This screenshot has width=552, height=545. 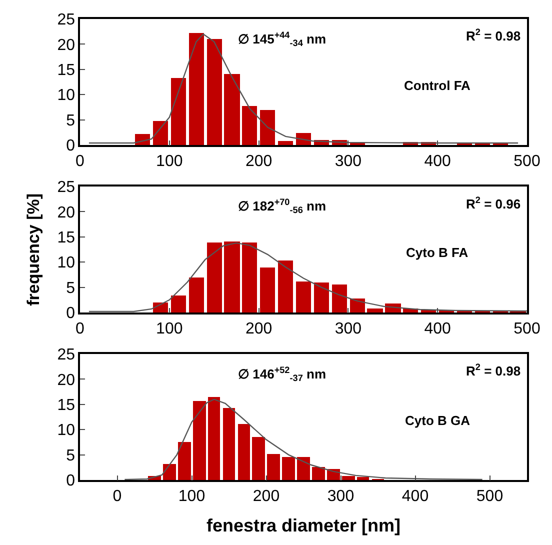 I want to click on annotation: ∅ 146$^{+52}$$_{-37}$ nm, so click(x=282, y=374).